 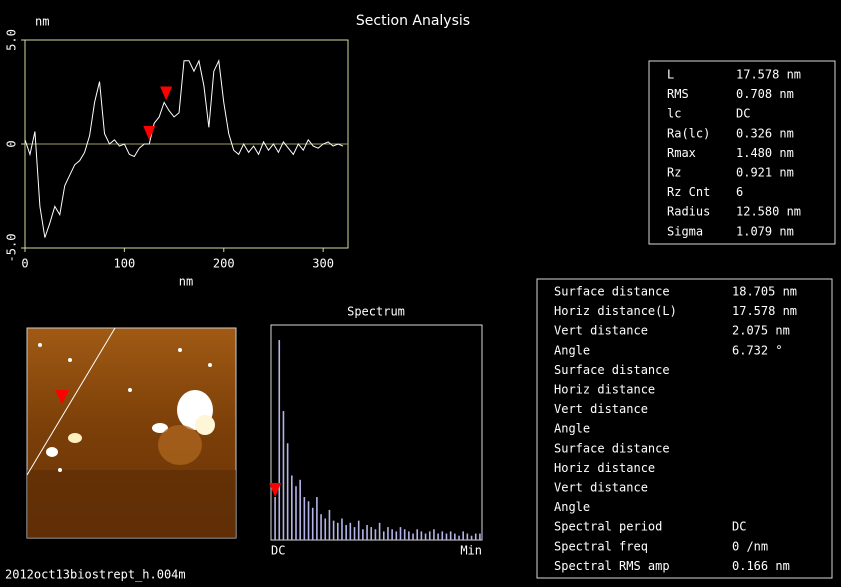 I want to click on profile-line, so click(x=184, y=148).